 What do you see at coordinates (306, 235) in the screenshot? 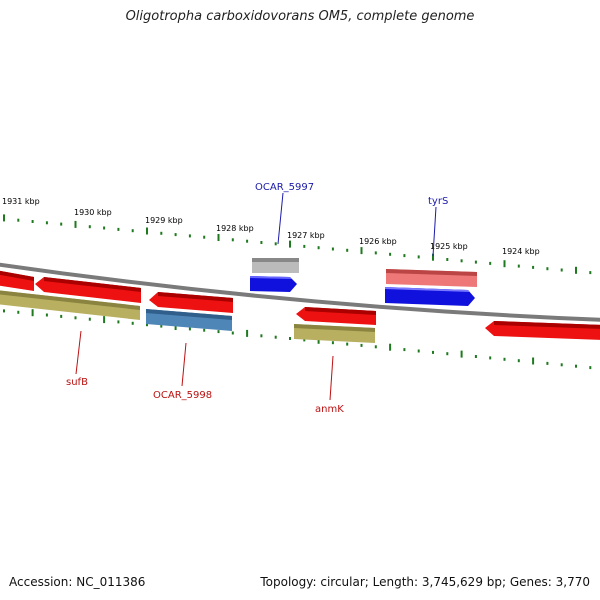
I see `axis-label-1927: 1927 kbp` at bounding box center [306, 235].